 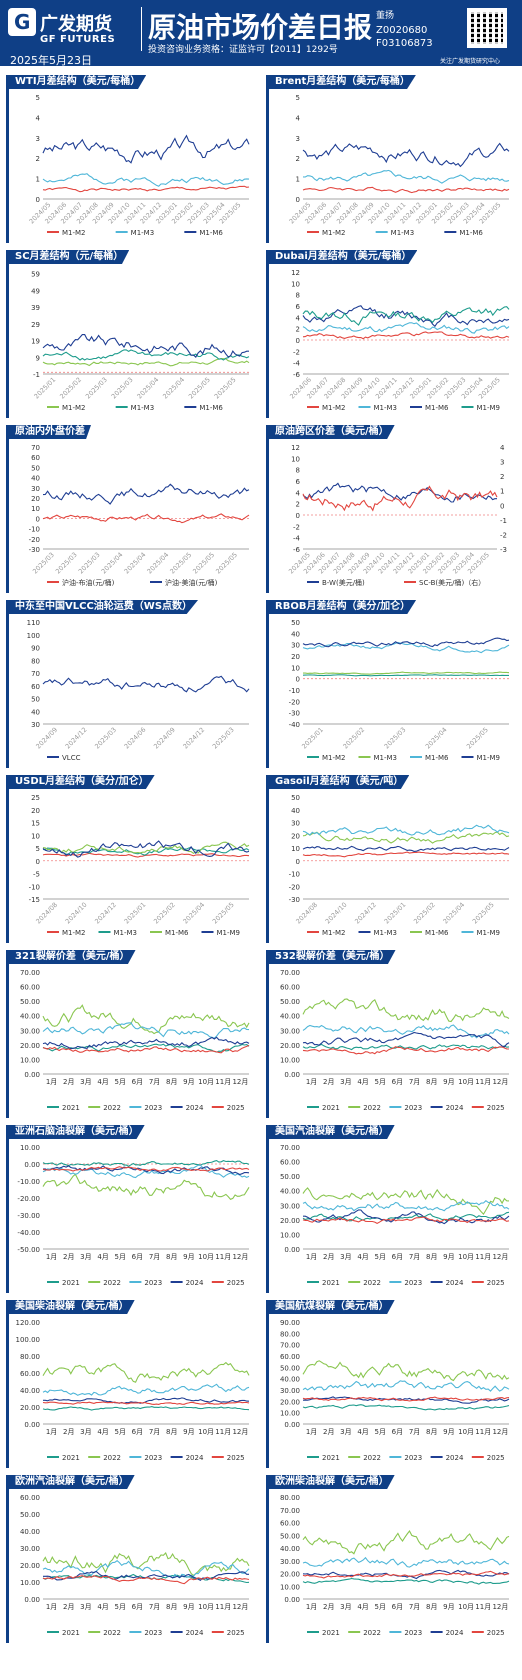 What do you see at coordinates (38, 139) in the screenshot?
I see `y-tick-label: 3` at bounding box center [38, 139].